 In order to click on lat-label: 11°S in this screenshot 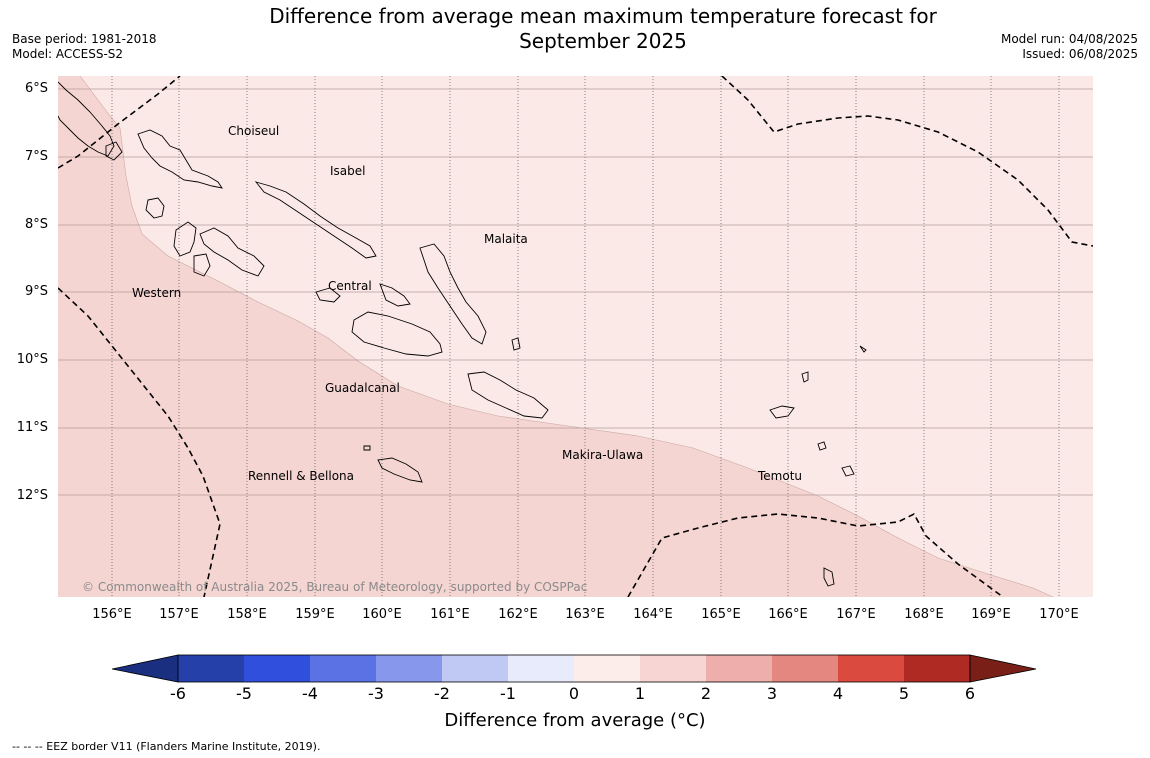, I will do `click(32, 427)`.